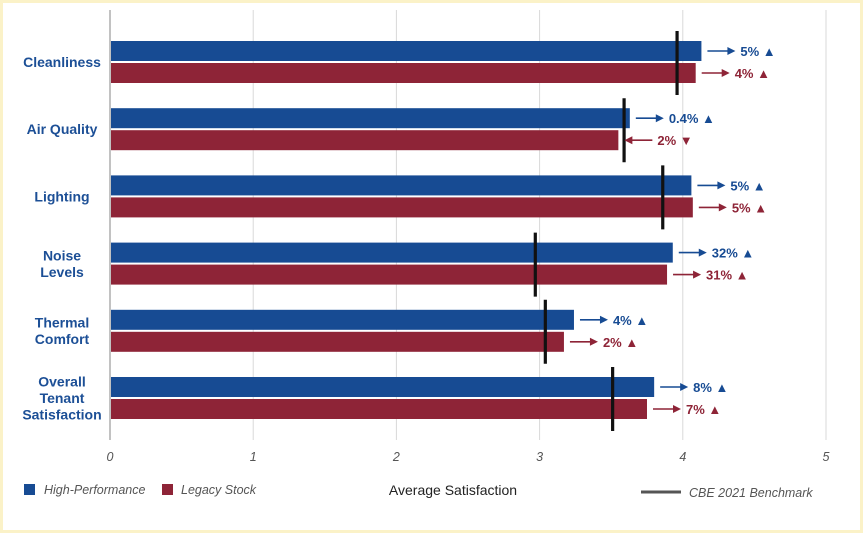 This screenshot has width=863, height=533. I want to click on bar-high-performance-noise-levels, so click(392, 252).